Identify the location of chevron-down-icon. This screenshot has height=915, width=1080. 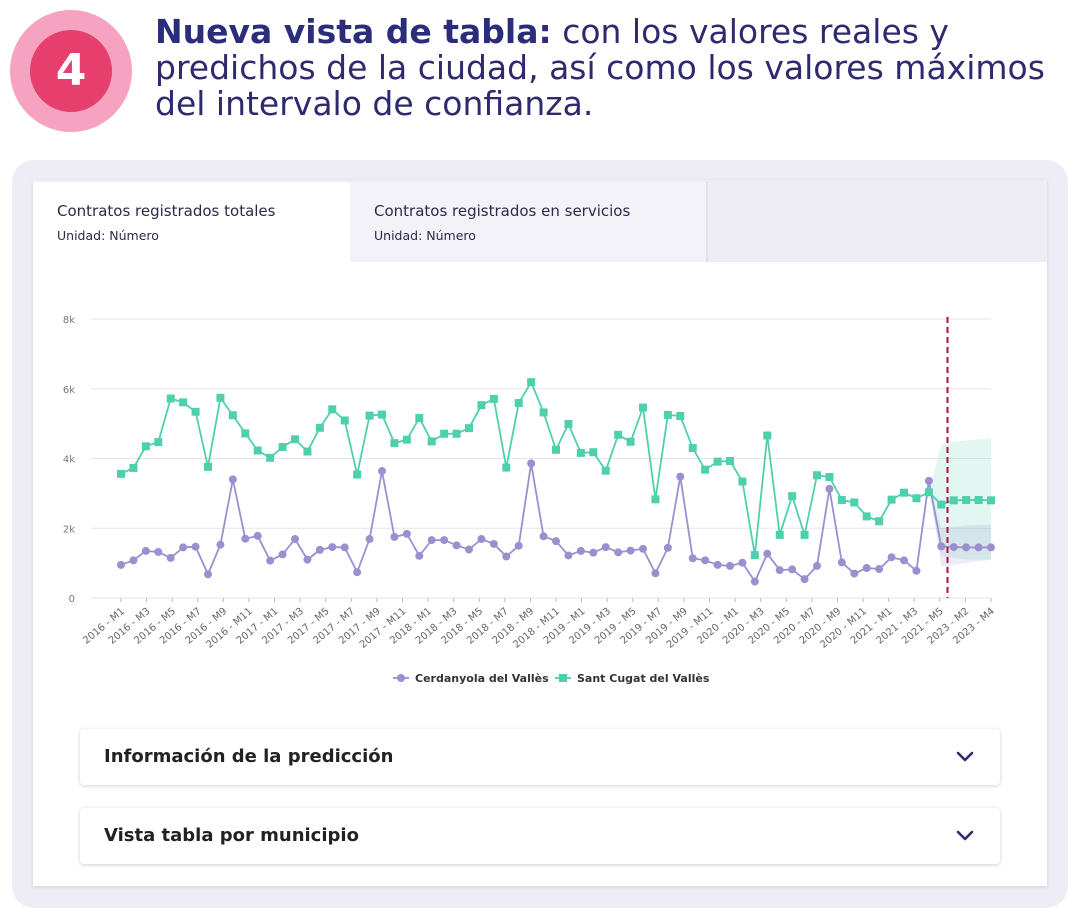
(965, 835).